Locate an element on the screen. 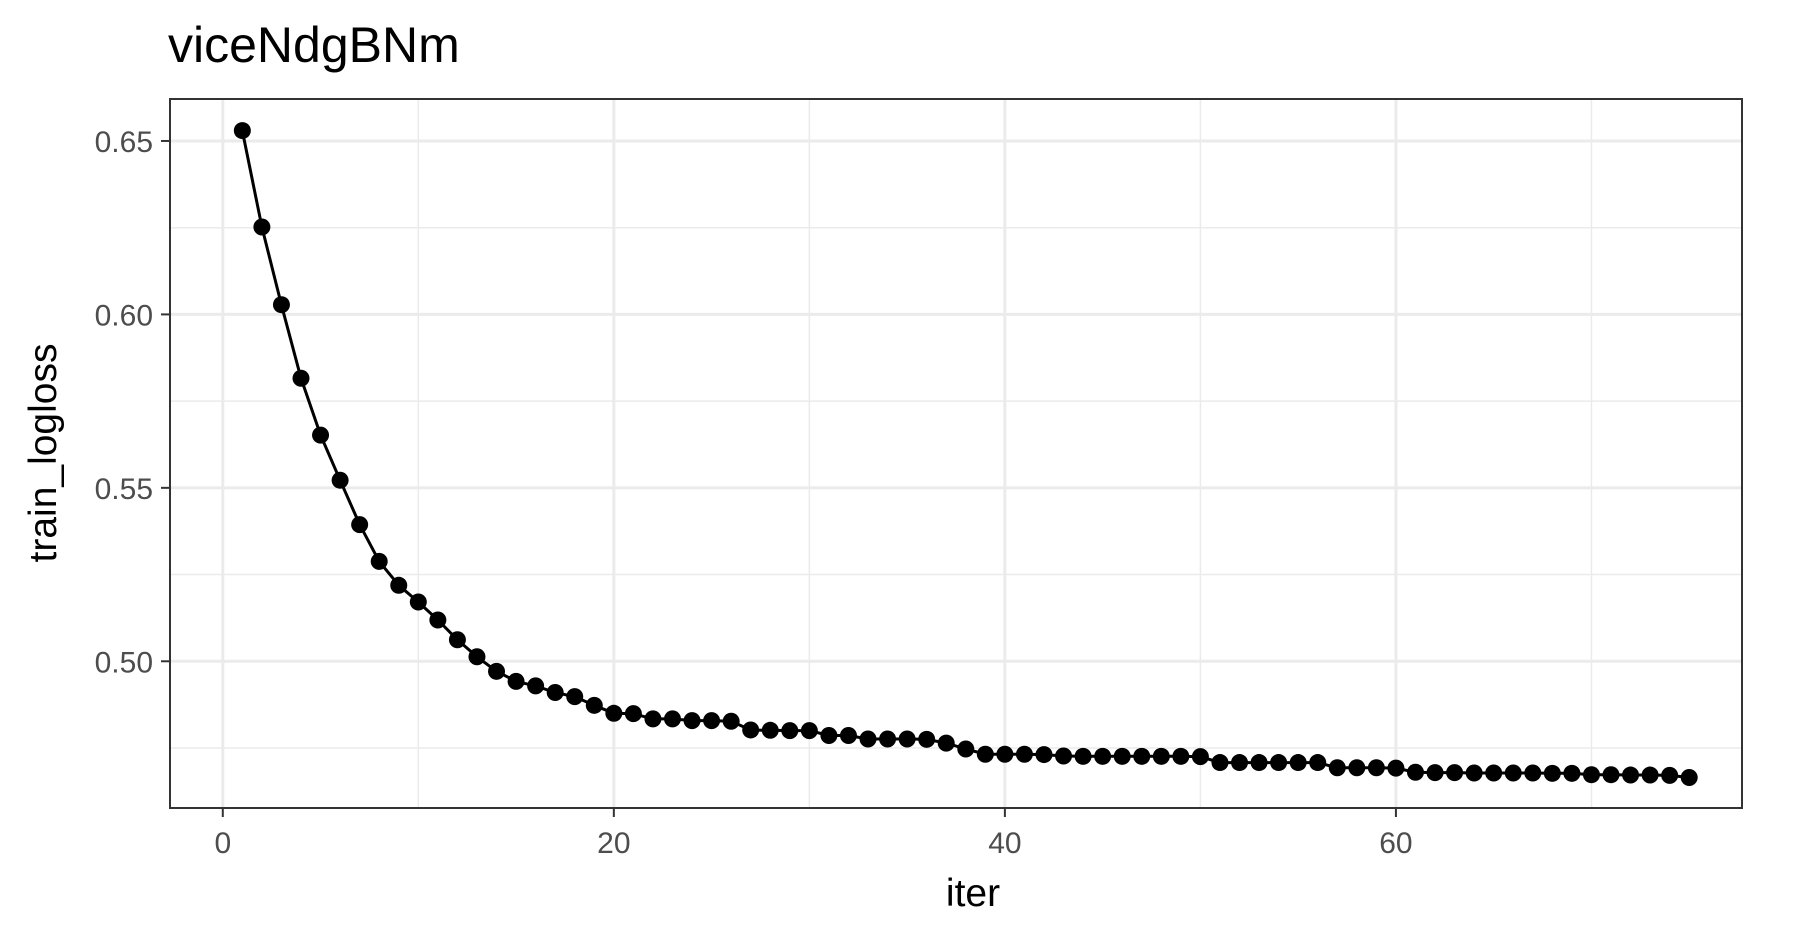 This screenshot has height=940, width=1796. chart-title: viceNdgBNm is located at coordinates (314, 45).